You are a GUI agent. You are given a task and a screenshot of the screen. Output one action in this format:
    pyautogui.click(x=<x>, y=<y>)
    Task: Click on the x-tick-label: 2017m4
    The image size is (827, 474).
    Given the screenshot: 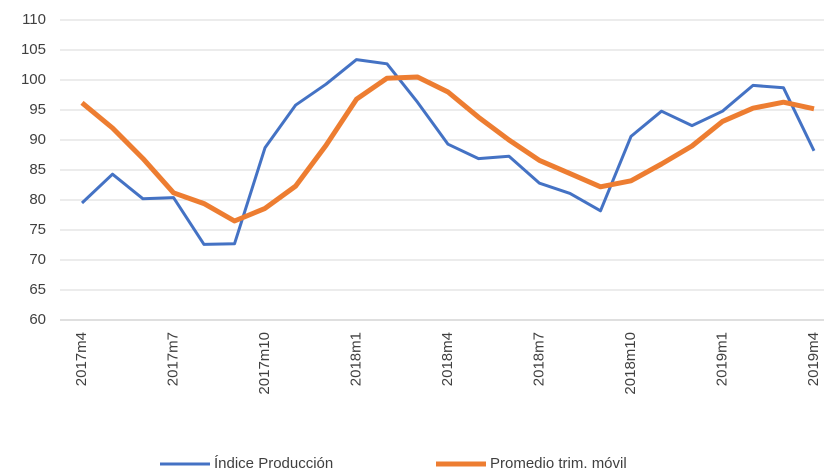 What is the action you would take?
    pyautogui.click(x=81, y=359)
    